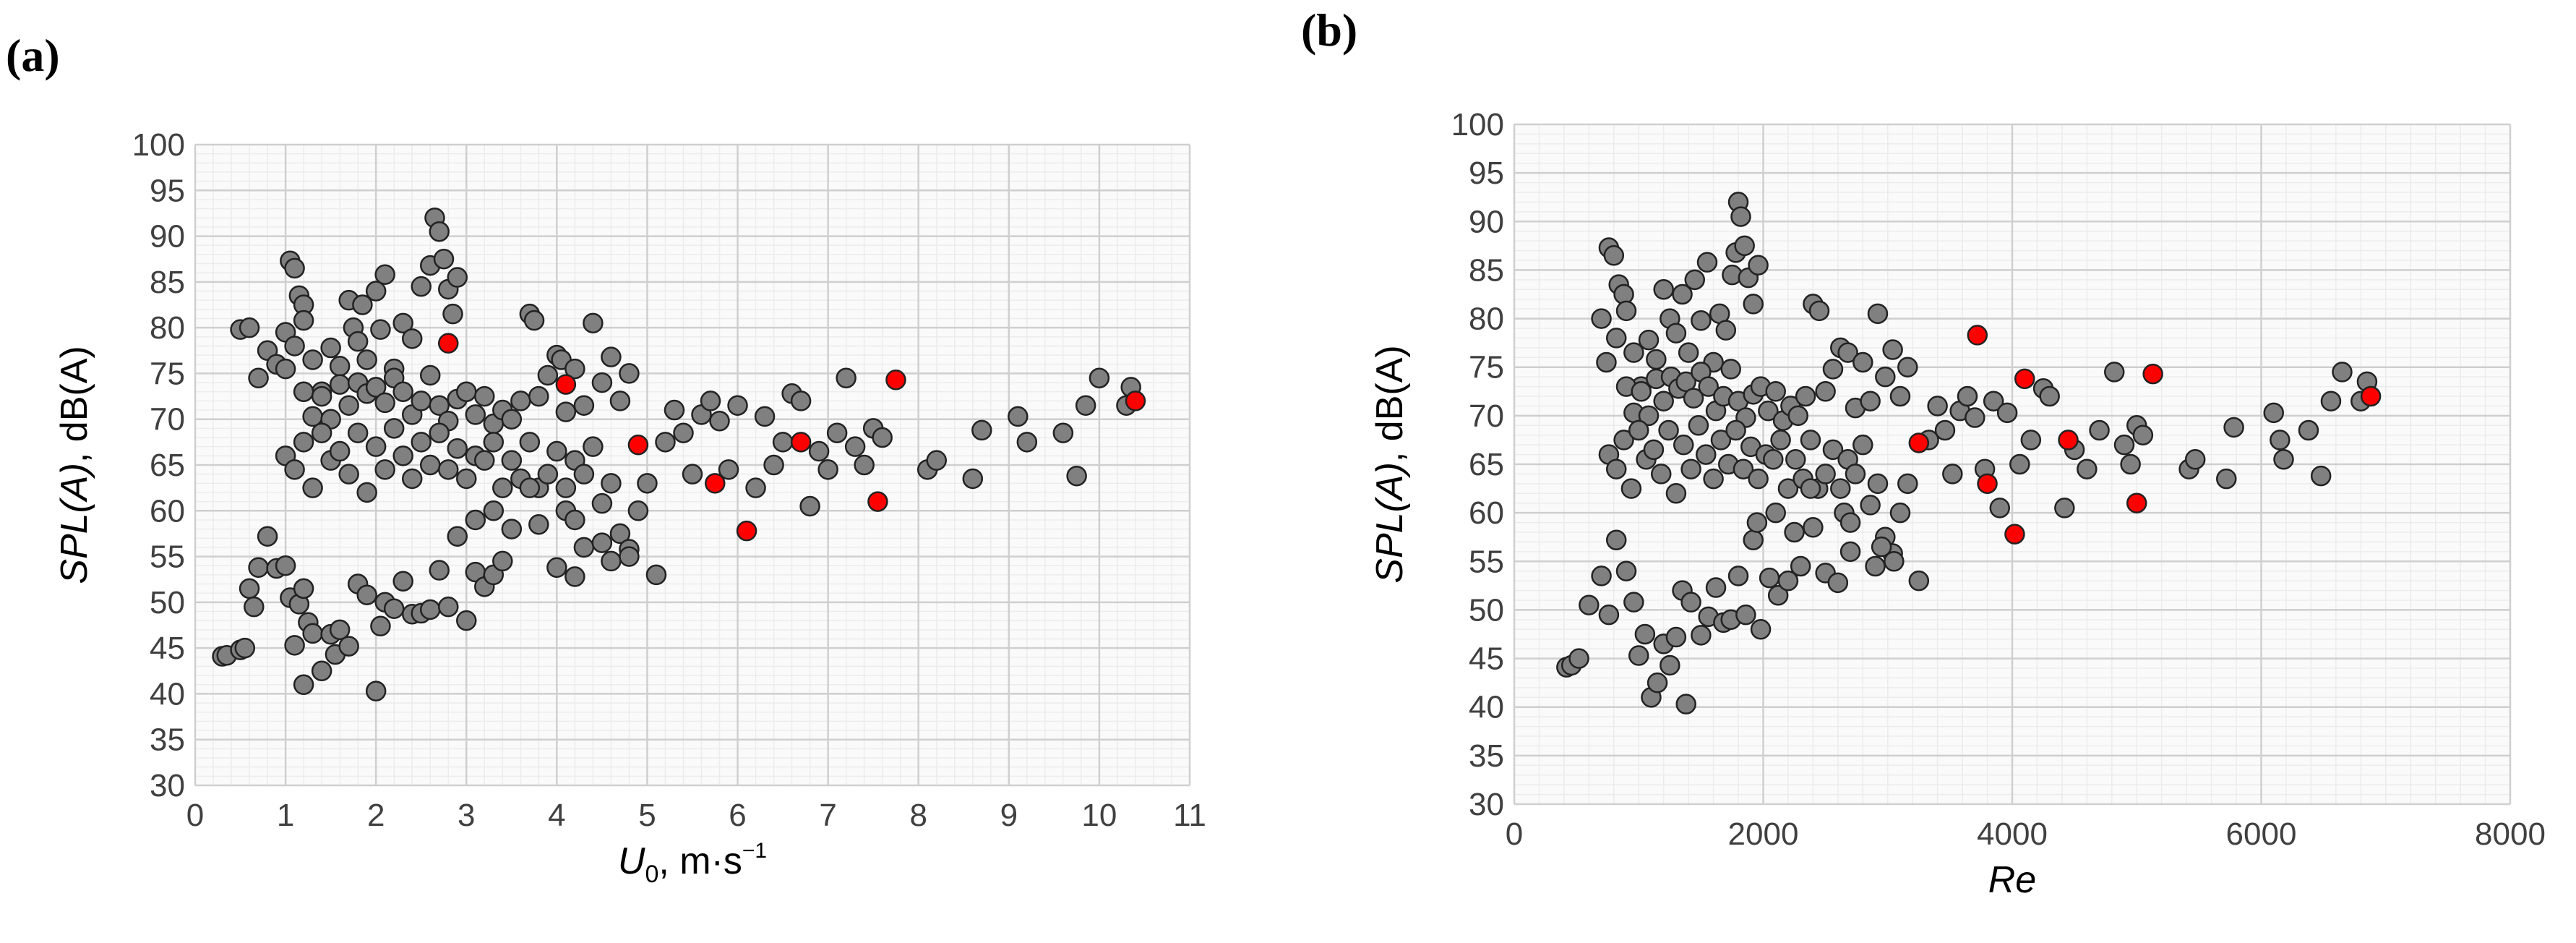 The width and height of the screenshot is (2576, 943). Describe the element at coordinates (286, 815) in the screenshot. I see `chart-a-x-tick-label: 1` at that location.